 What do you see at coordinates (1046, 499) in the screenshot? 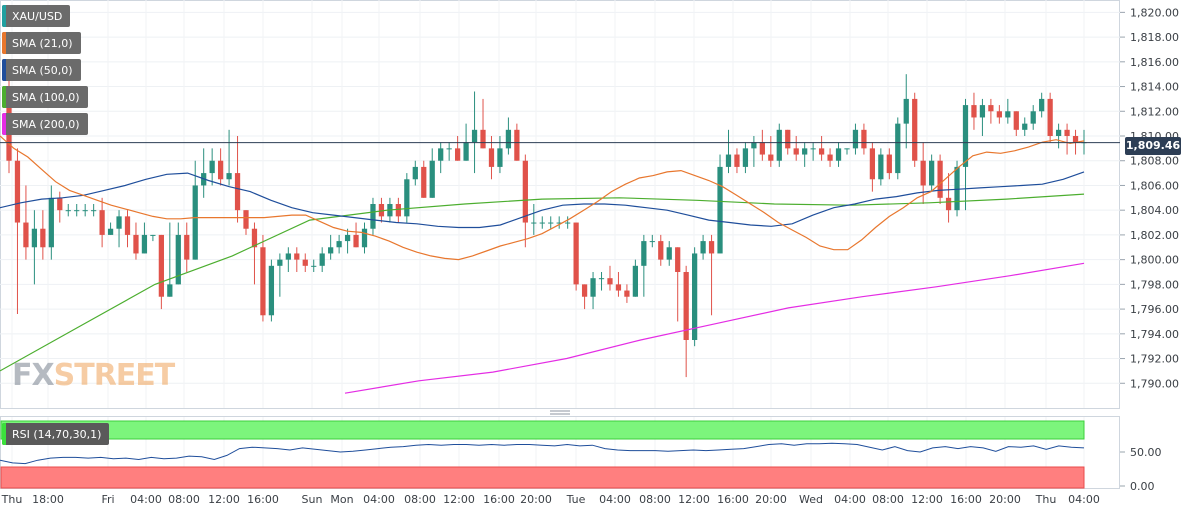
I see `x-tick-label: Thu` at bounding box center [1046, 499].